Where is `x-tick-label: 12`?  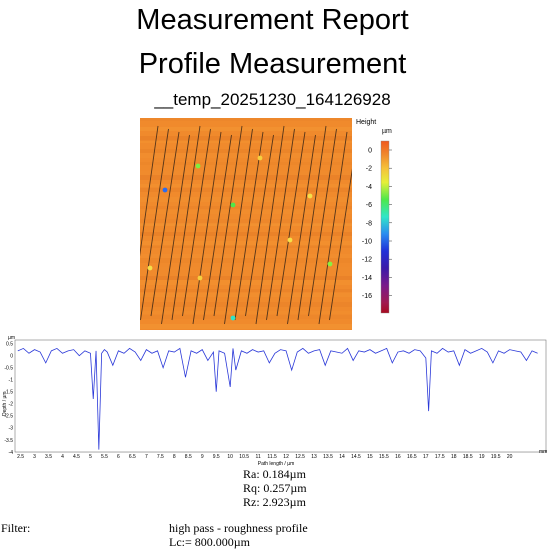
x-tick-label: 12 is located at coordinates (286, 457).